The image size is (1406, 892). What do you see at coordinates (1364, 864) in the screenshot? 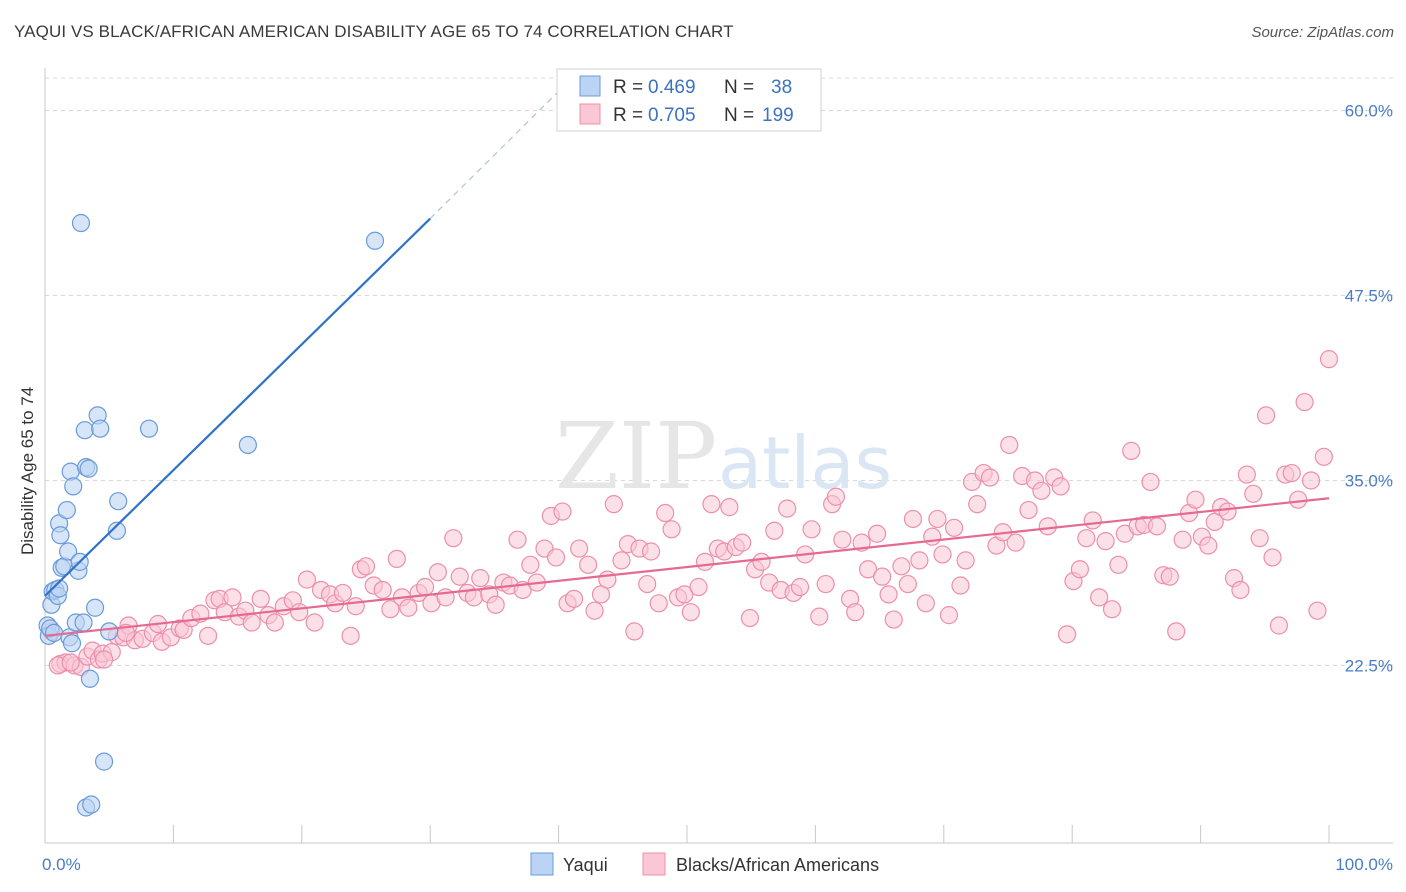
I see `x-tick-label-1: 100.0%` at bounding box center [1364, 864].